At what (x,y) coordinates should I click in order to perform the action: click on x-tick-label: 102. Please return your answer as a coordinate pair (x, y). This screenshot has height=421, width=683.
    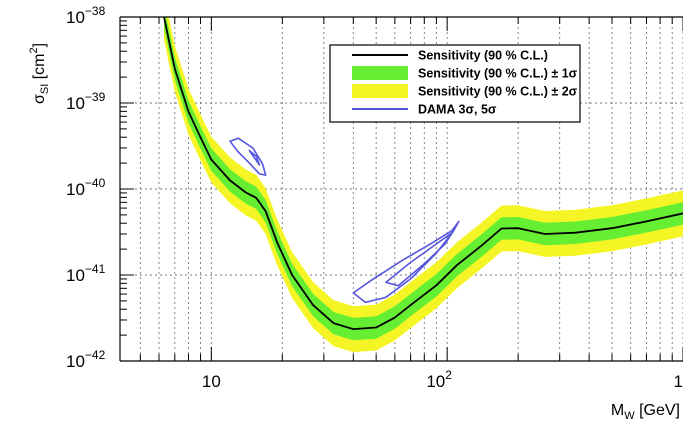
    Looking at the image, I should click on (439, 379).